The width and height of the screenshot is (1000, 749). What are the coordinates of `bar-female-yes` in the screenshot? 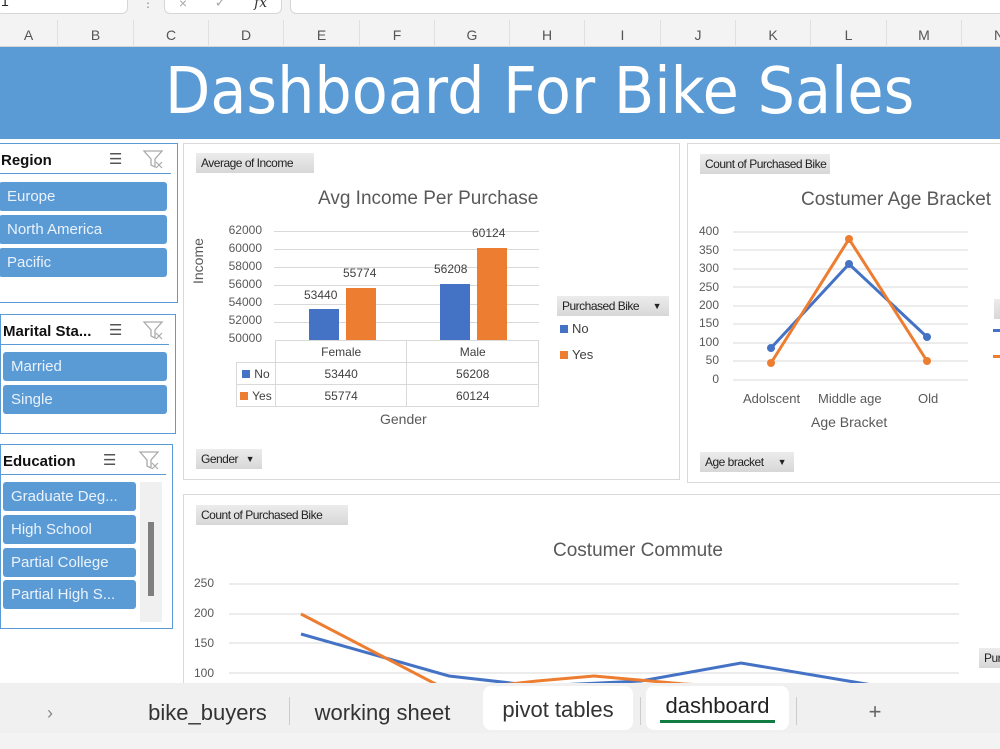 It's located at (361, 314).